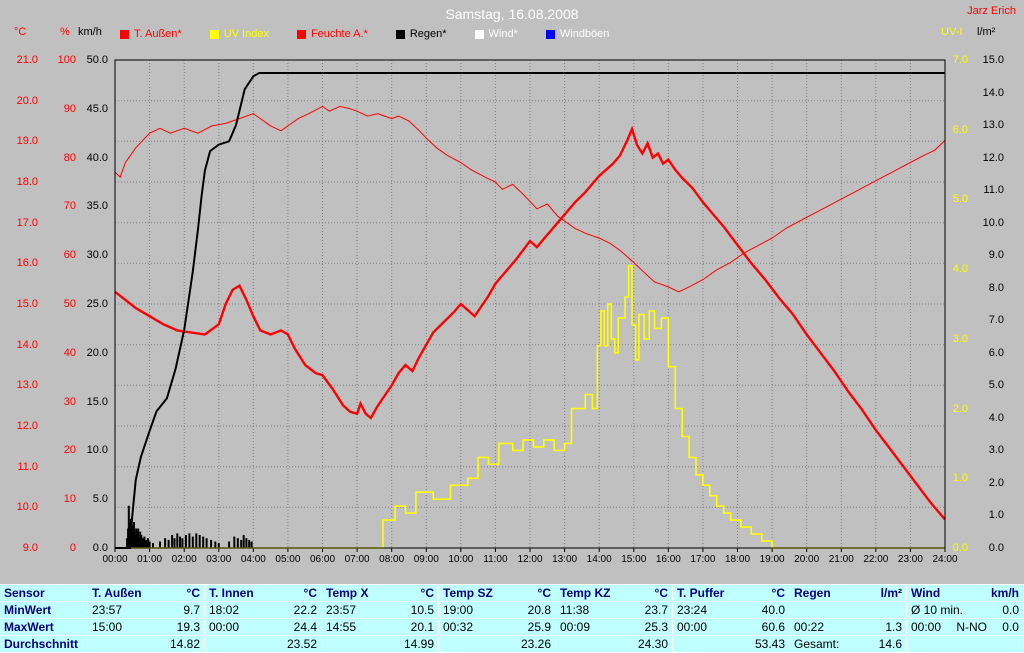  Describe the element at coordinates (347, 593) in the screenshot. I see `stat-value: Temp X` at that location.